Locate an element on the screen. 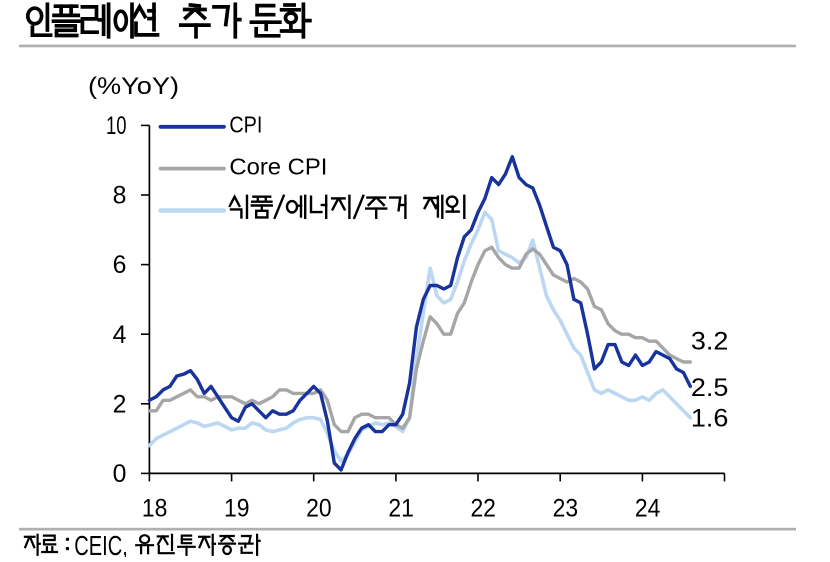 The height and width of the screenshot is (562, 830). svg-text: 4 is located at coordinates (120, 335).